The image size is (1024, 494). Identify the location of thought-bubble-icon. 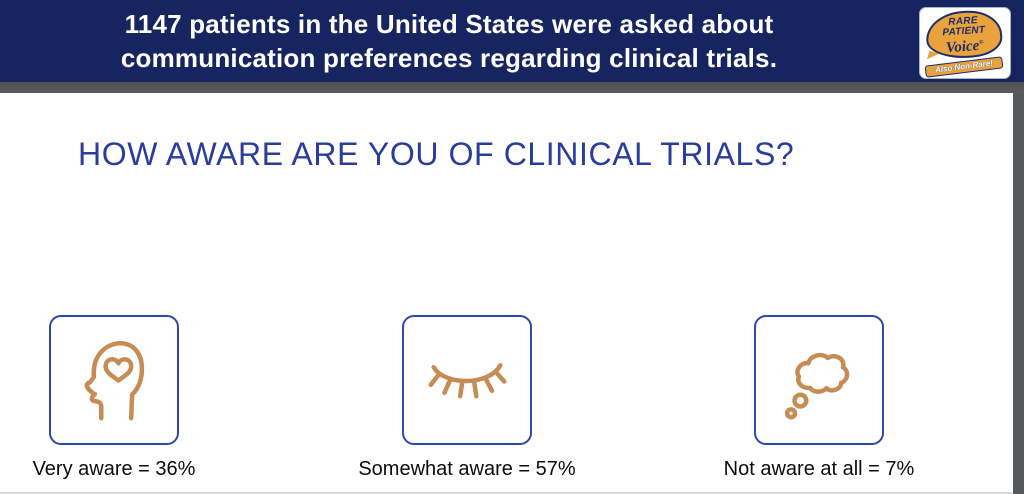
(819, 380).